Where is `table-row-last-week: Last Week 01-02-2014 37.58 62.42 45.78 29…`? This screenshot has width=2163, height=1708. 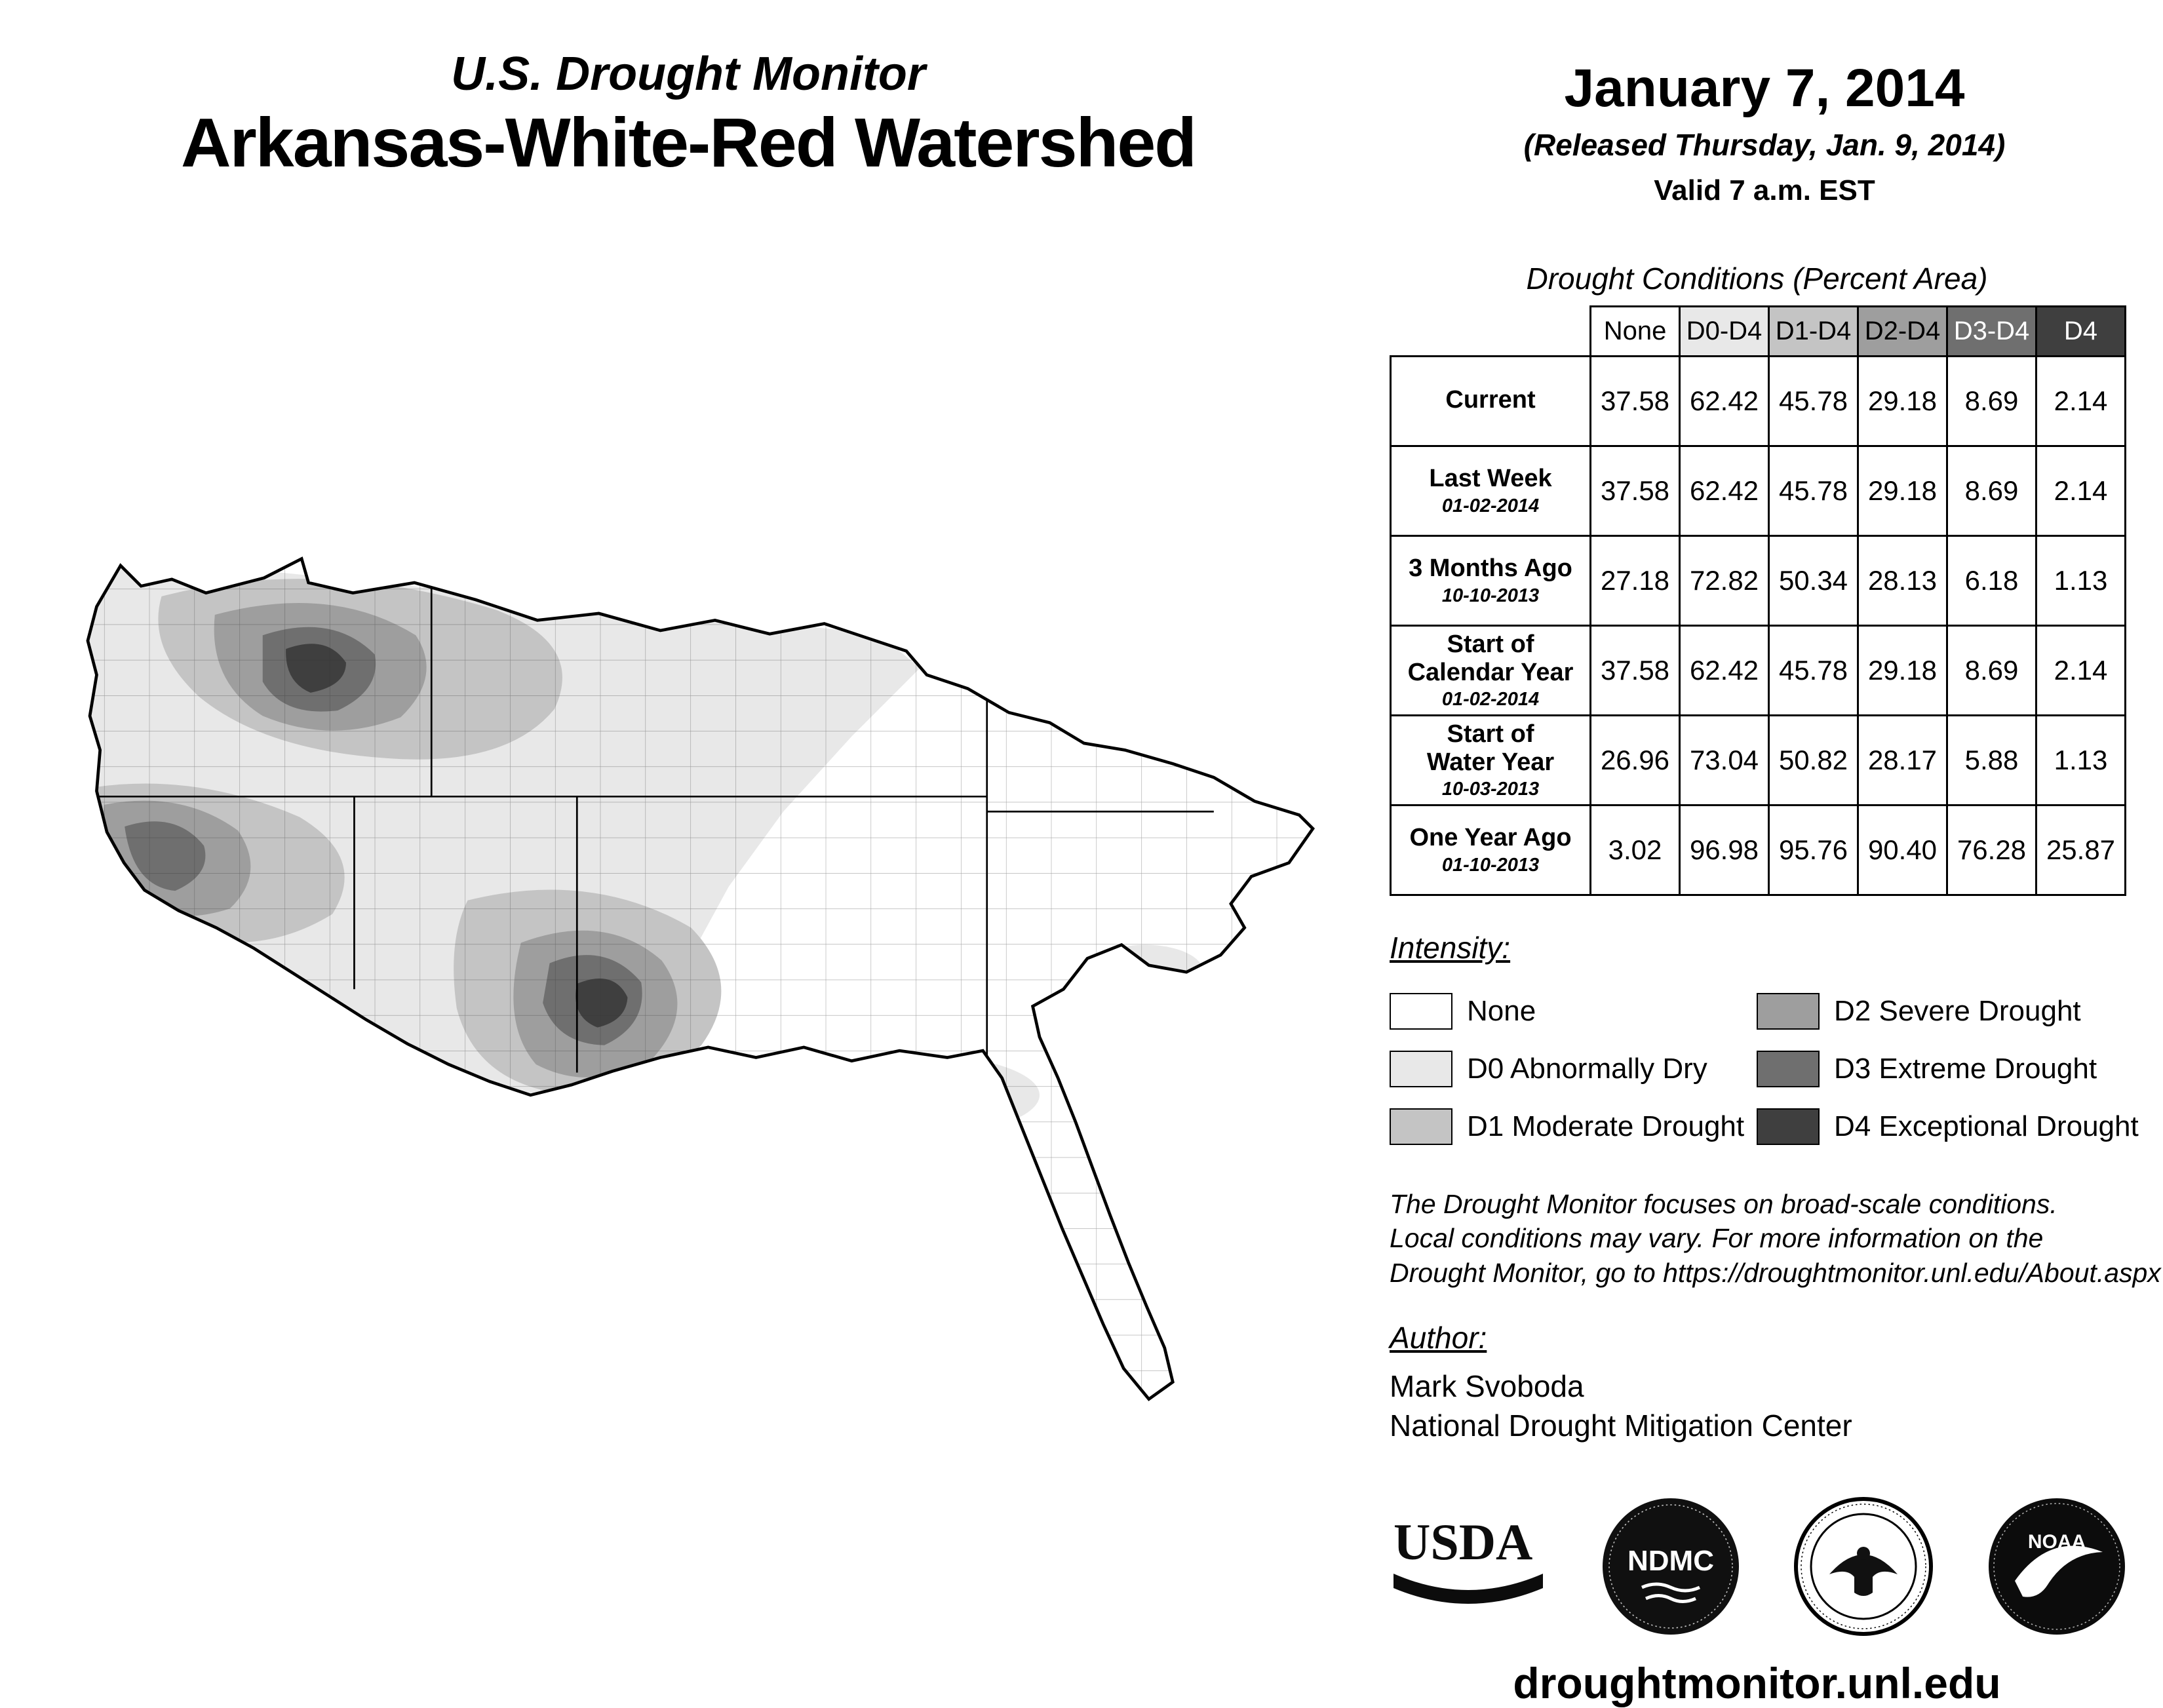 table-row-last-week: Last Week 01-02-2014 37.58 62.42 45.78 29… is located at coordinates (1758, 491).